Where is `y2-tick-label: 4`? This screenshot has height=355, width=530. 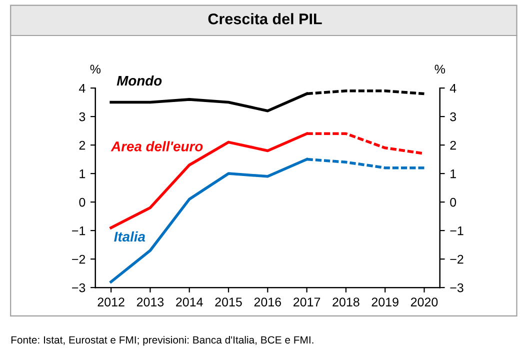
y2-tick-label: 4 is located at coordinates (453, 88).